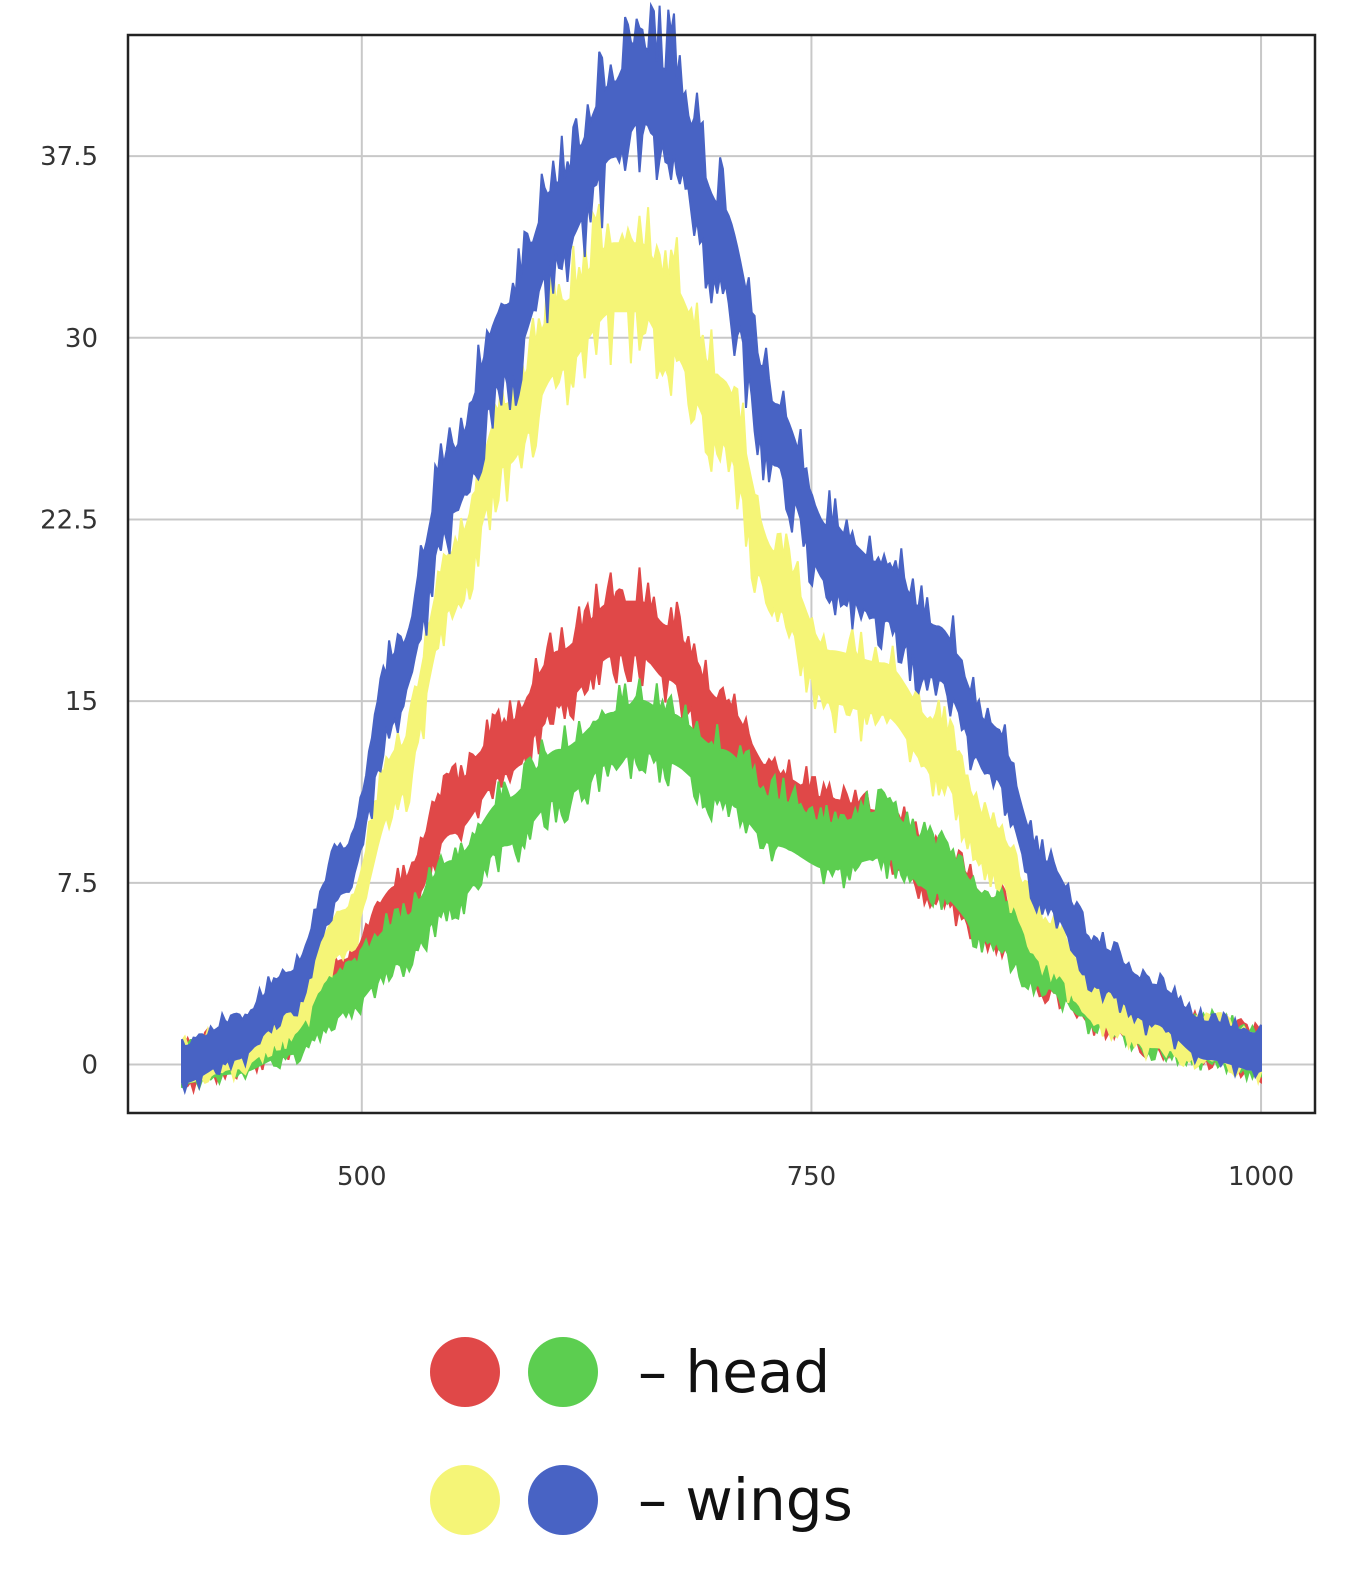 The width and height of the screenshot is (1353, 1586). I want to click on y-tick-label: 22.5, so click(69, 520).